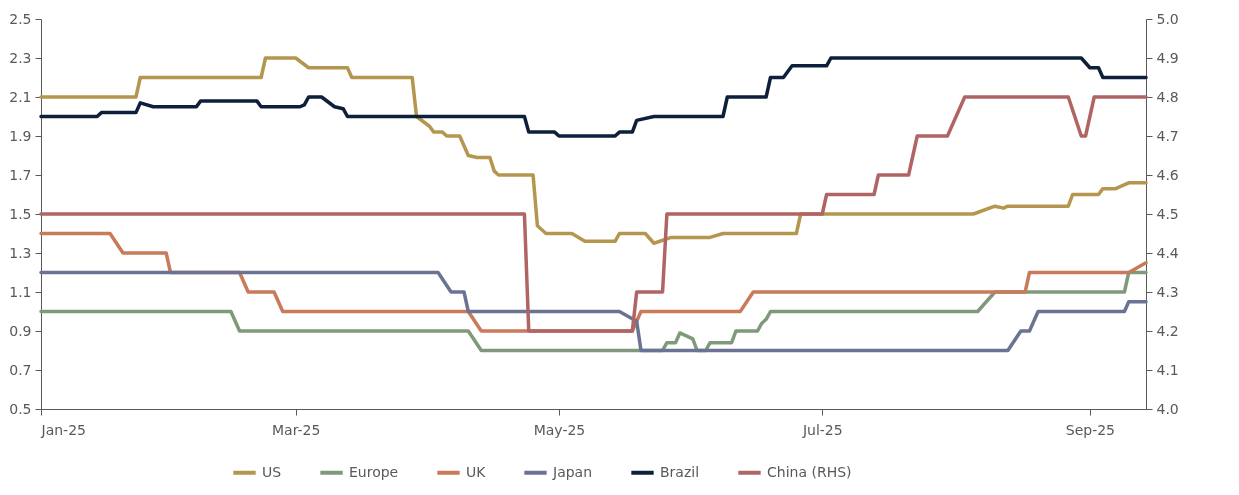  What do you see at coordinates (20, 252) in the screenshot?
I see `y-tick-label: 1.3` at bounding box center [20, 252].